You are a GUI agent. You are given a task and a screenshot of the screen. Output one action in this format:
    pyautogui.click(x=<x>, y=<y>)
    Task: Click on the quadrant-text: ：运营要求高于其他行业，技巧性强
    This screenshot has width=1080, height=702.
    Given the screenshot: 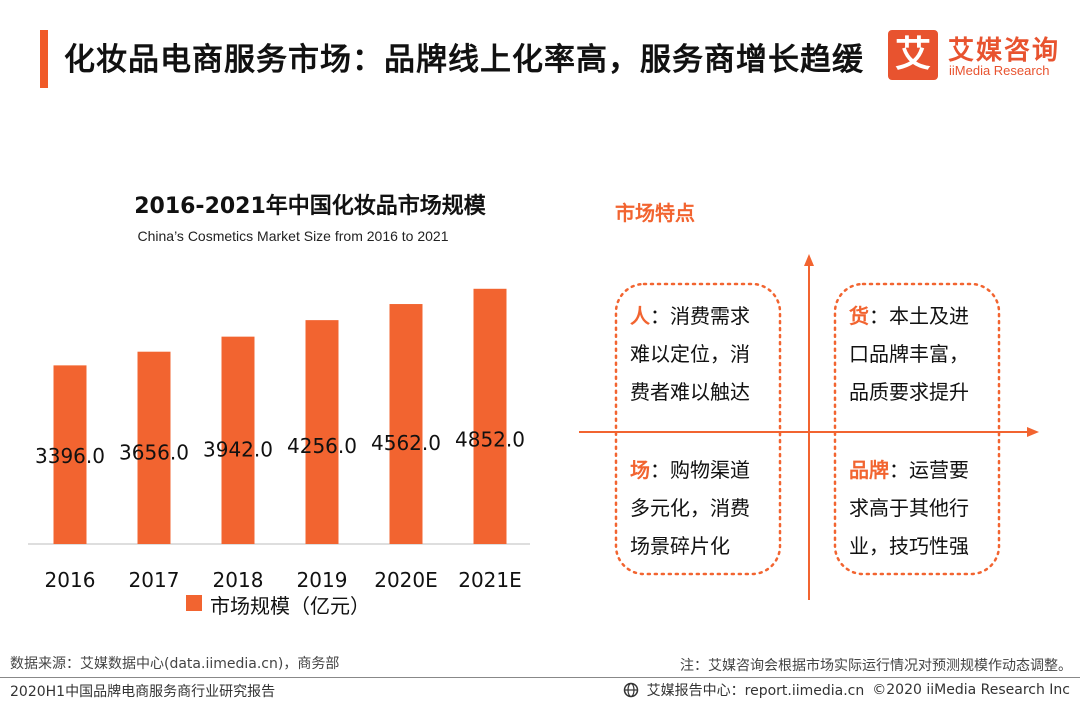 What is the action you would take?
    pyautogui.click(x=909, y=508)
    